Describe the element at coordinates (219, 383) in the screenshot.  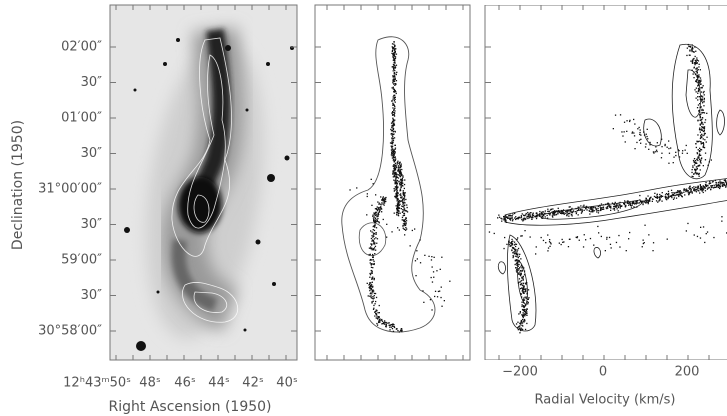
I see `x-tick-label: 44ˢ` at that location.